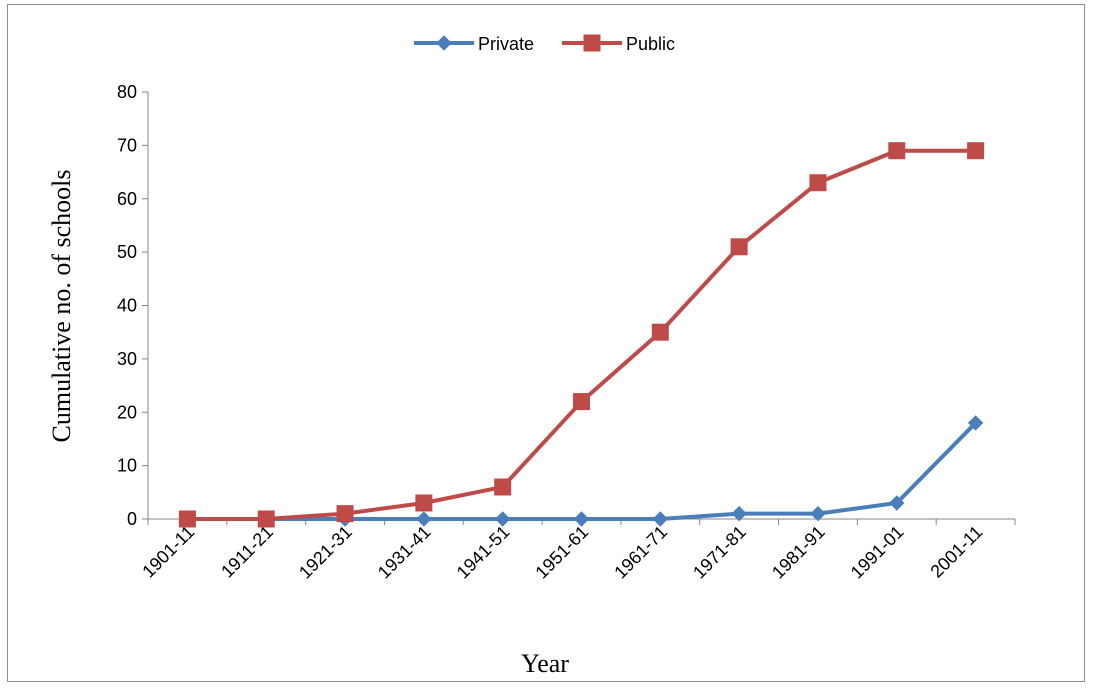  I want to click on x-tick-label: 1931-41, so click(404, 552).